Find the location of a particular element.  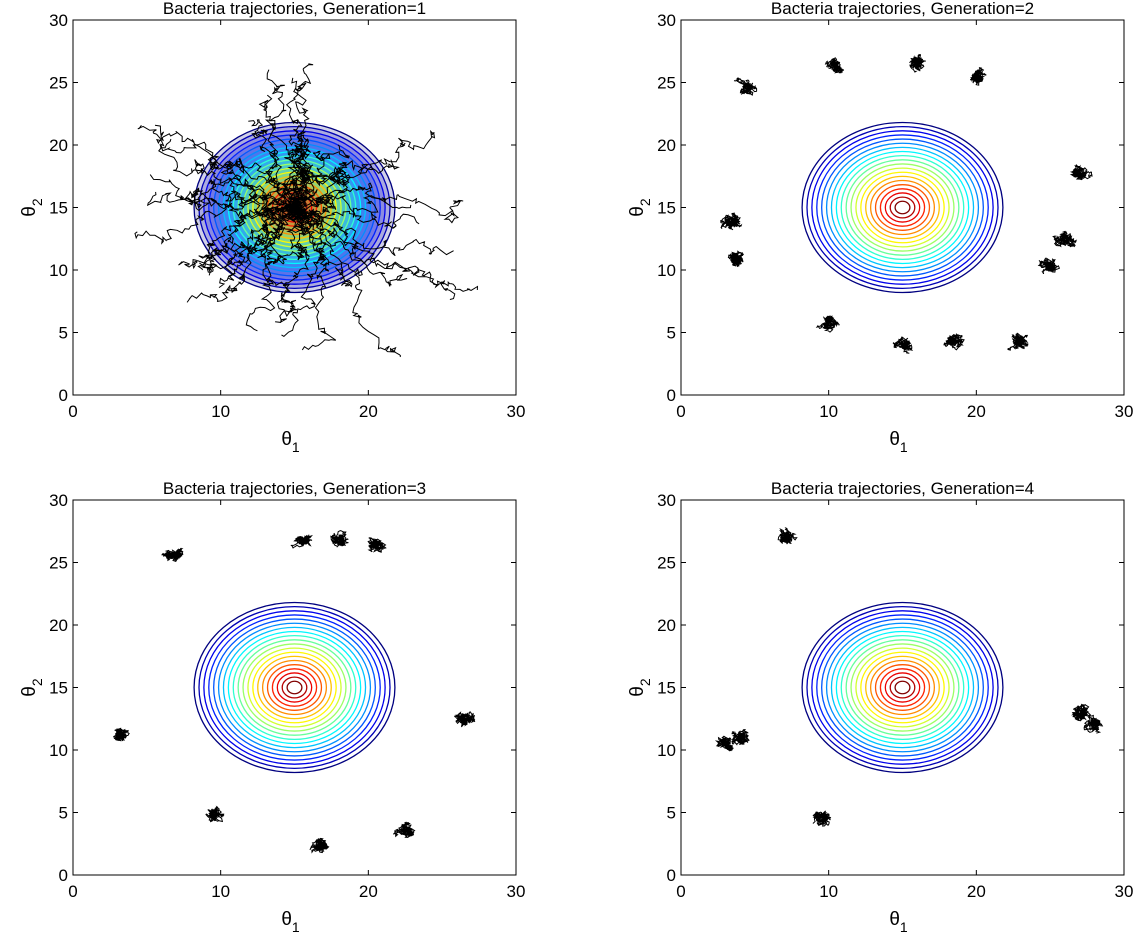

y-tick-label: 25 is located at coordinates (666, 563).